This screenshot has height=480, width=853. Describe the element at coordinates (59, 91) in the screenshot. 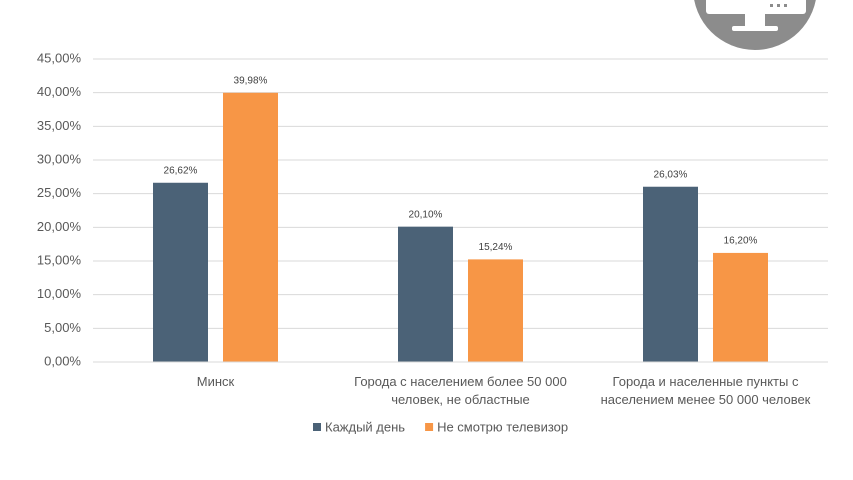

I see `y-tick-label: 40,00%` at that location.